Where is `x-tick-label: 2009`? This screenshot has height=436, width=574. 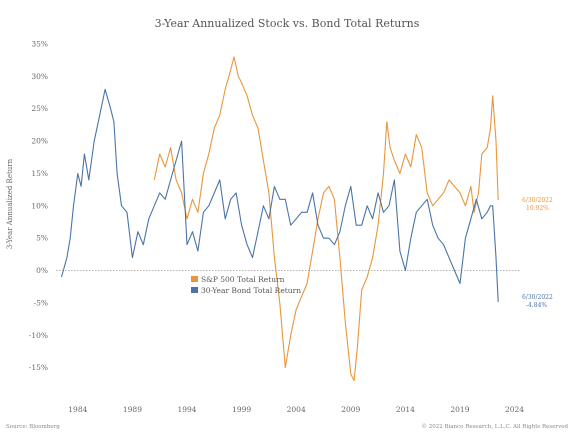 x-tick-label: 2009 is located at coordinates (350, 409).